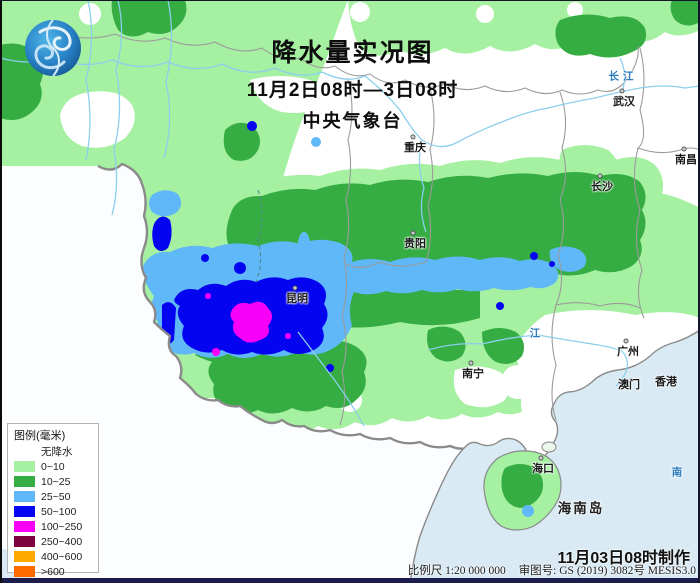  Describe the element at coordinates (24, 451) in the screenshot. I see `legend-swatch-empty` at that location.